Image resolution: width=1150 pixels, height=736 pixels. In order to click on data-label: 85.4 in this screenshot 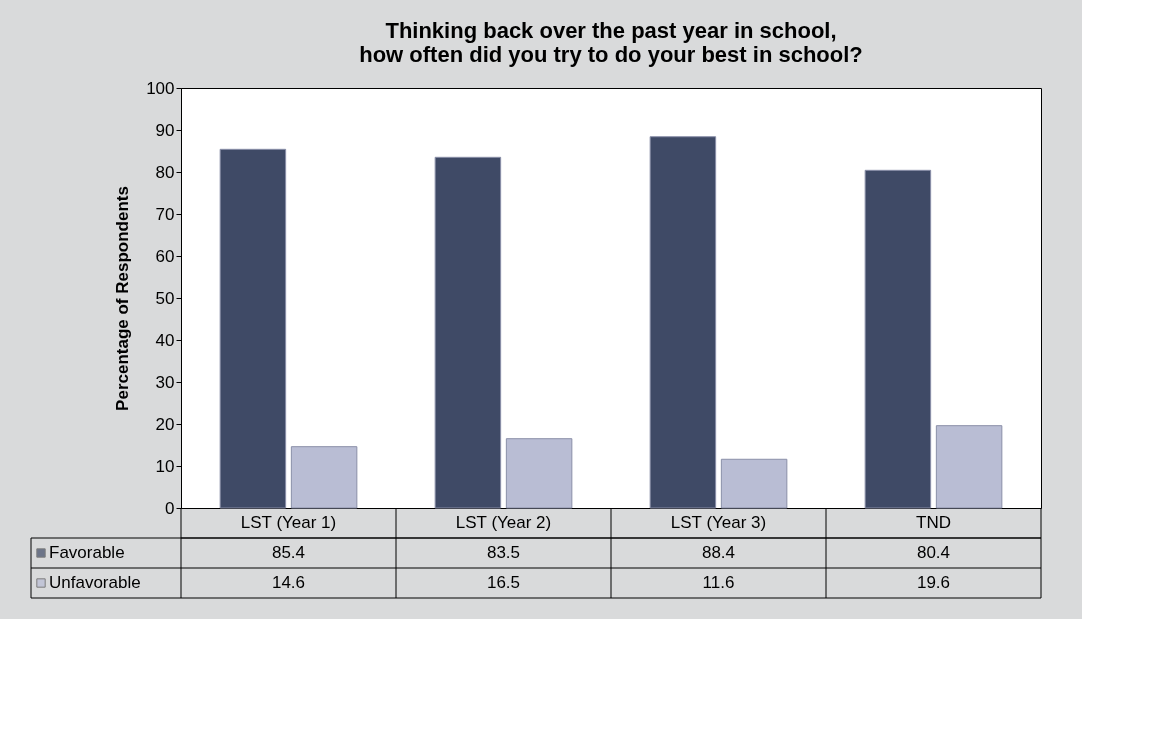, I will do `click(288, 552)`.